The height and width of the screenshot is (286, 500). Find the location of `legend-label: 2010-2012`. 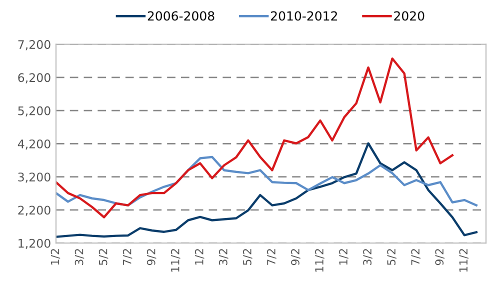

legend-label: 2010-2012 is located at coordinates (304, 16).